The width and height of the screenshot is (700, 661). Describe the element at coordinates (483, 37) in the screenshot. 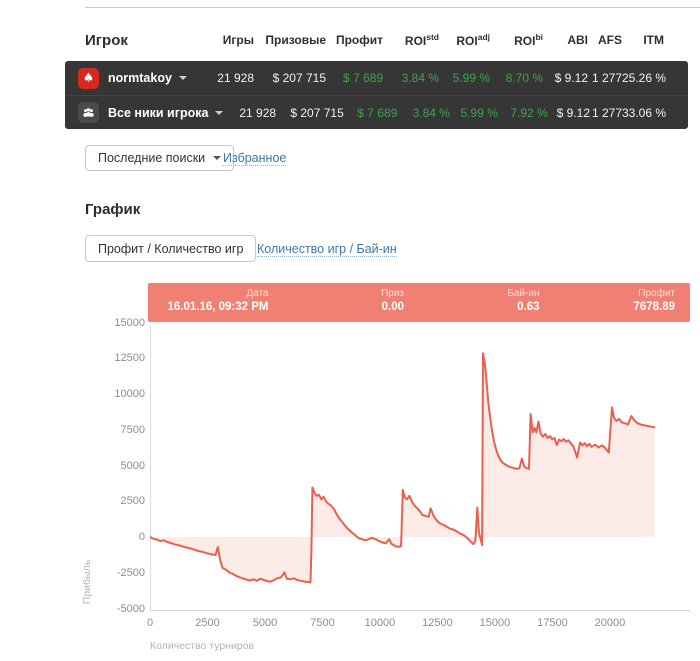

I see `roi-adj-sup: adj` at that location.